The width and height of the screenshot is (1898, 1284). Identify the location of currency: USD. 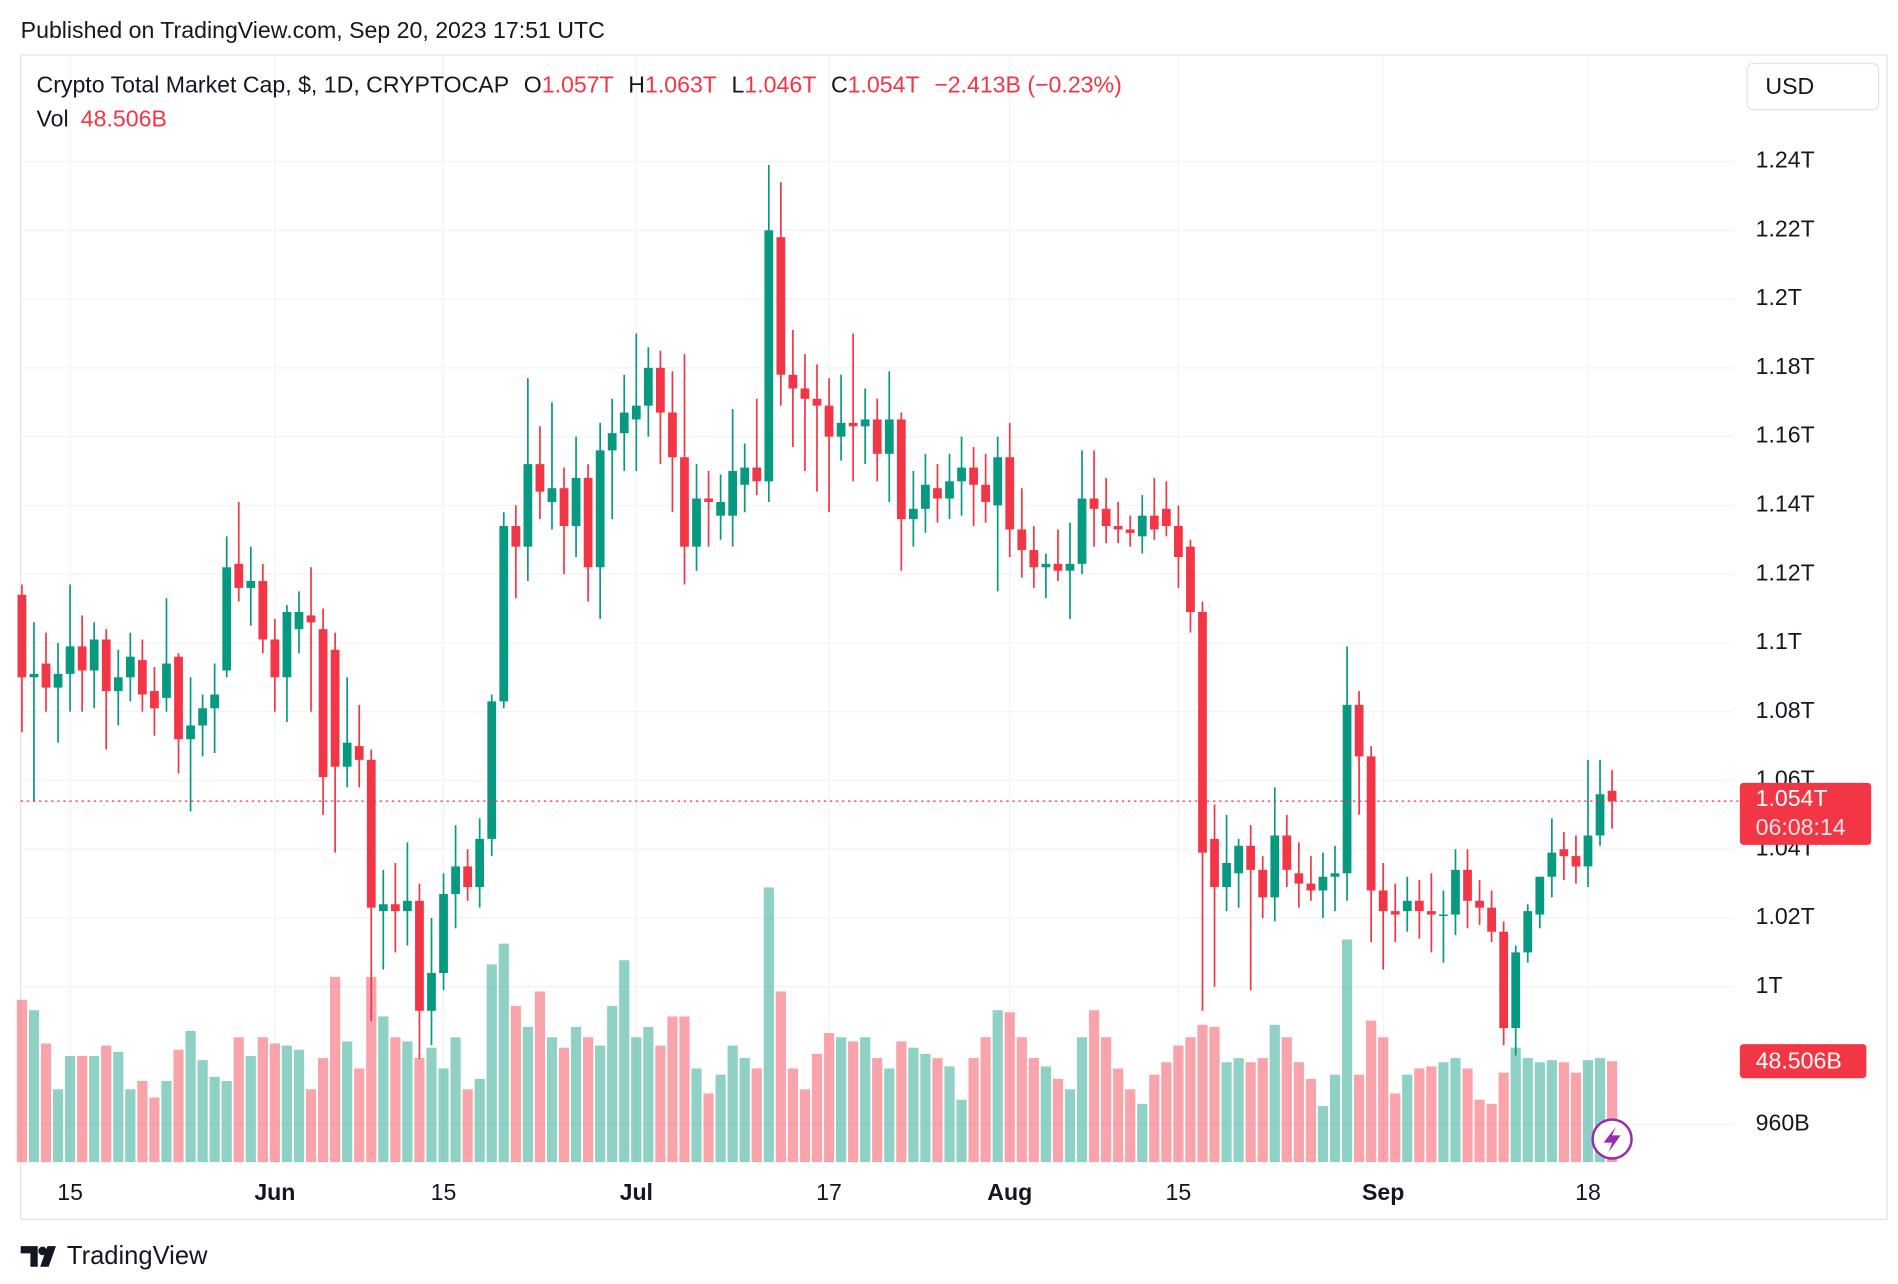
(1789, 86).